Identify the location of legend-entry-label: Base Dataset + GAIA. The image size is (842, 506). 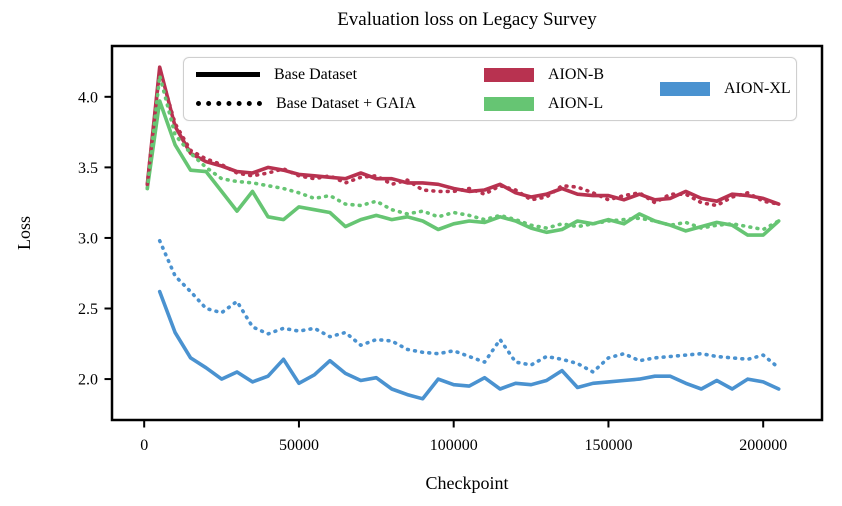
(346, 103).